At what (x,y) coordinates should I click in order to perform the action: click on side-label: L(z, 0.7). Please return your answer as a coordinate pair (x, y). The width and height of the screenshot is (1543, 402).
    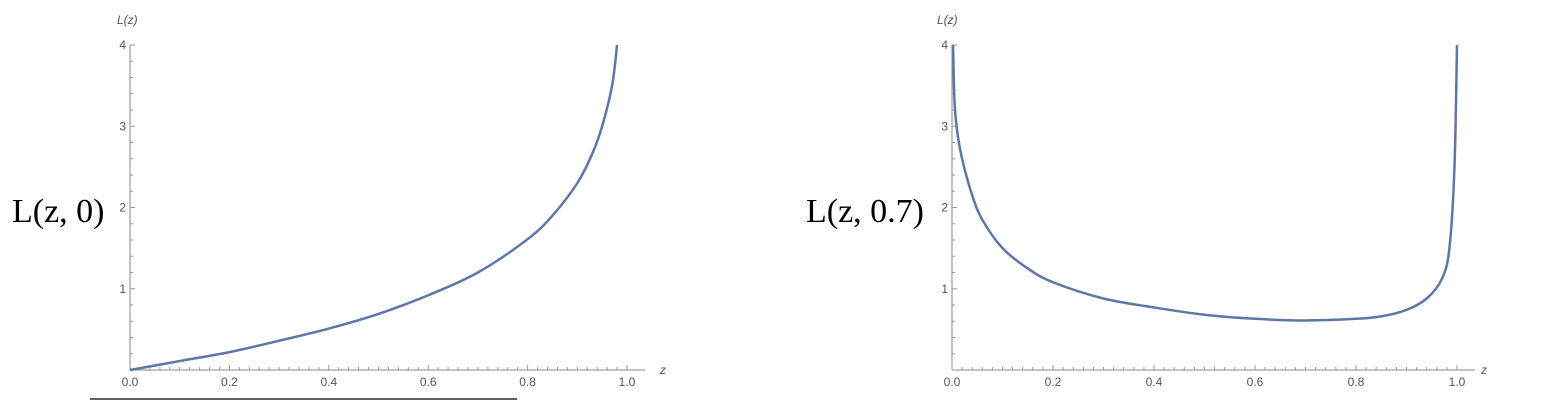
    Looking at the image, I should click on (865, 211).